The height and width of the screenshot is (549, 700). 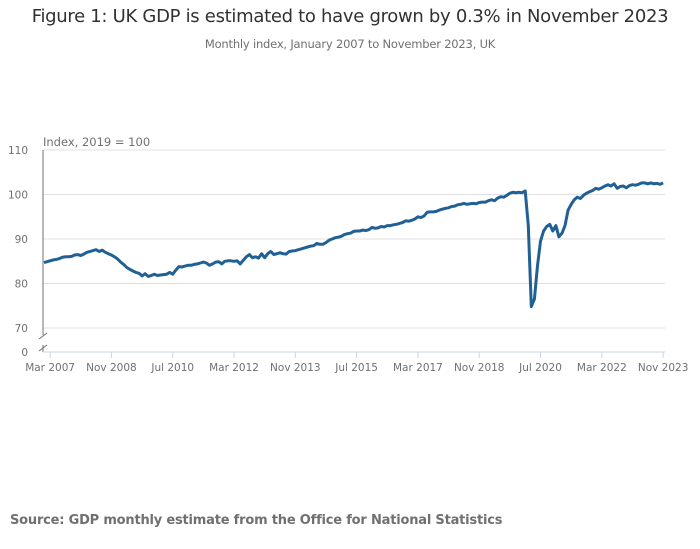 What do you see at coordinates (356, 368) in the screenshot?
I see `x-tick-label: Jul 2015` at bounding box center [356, 368].